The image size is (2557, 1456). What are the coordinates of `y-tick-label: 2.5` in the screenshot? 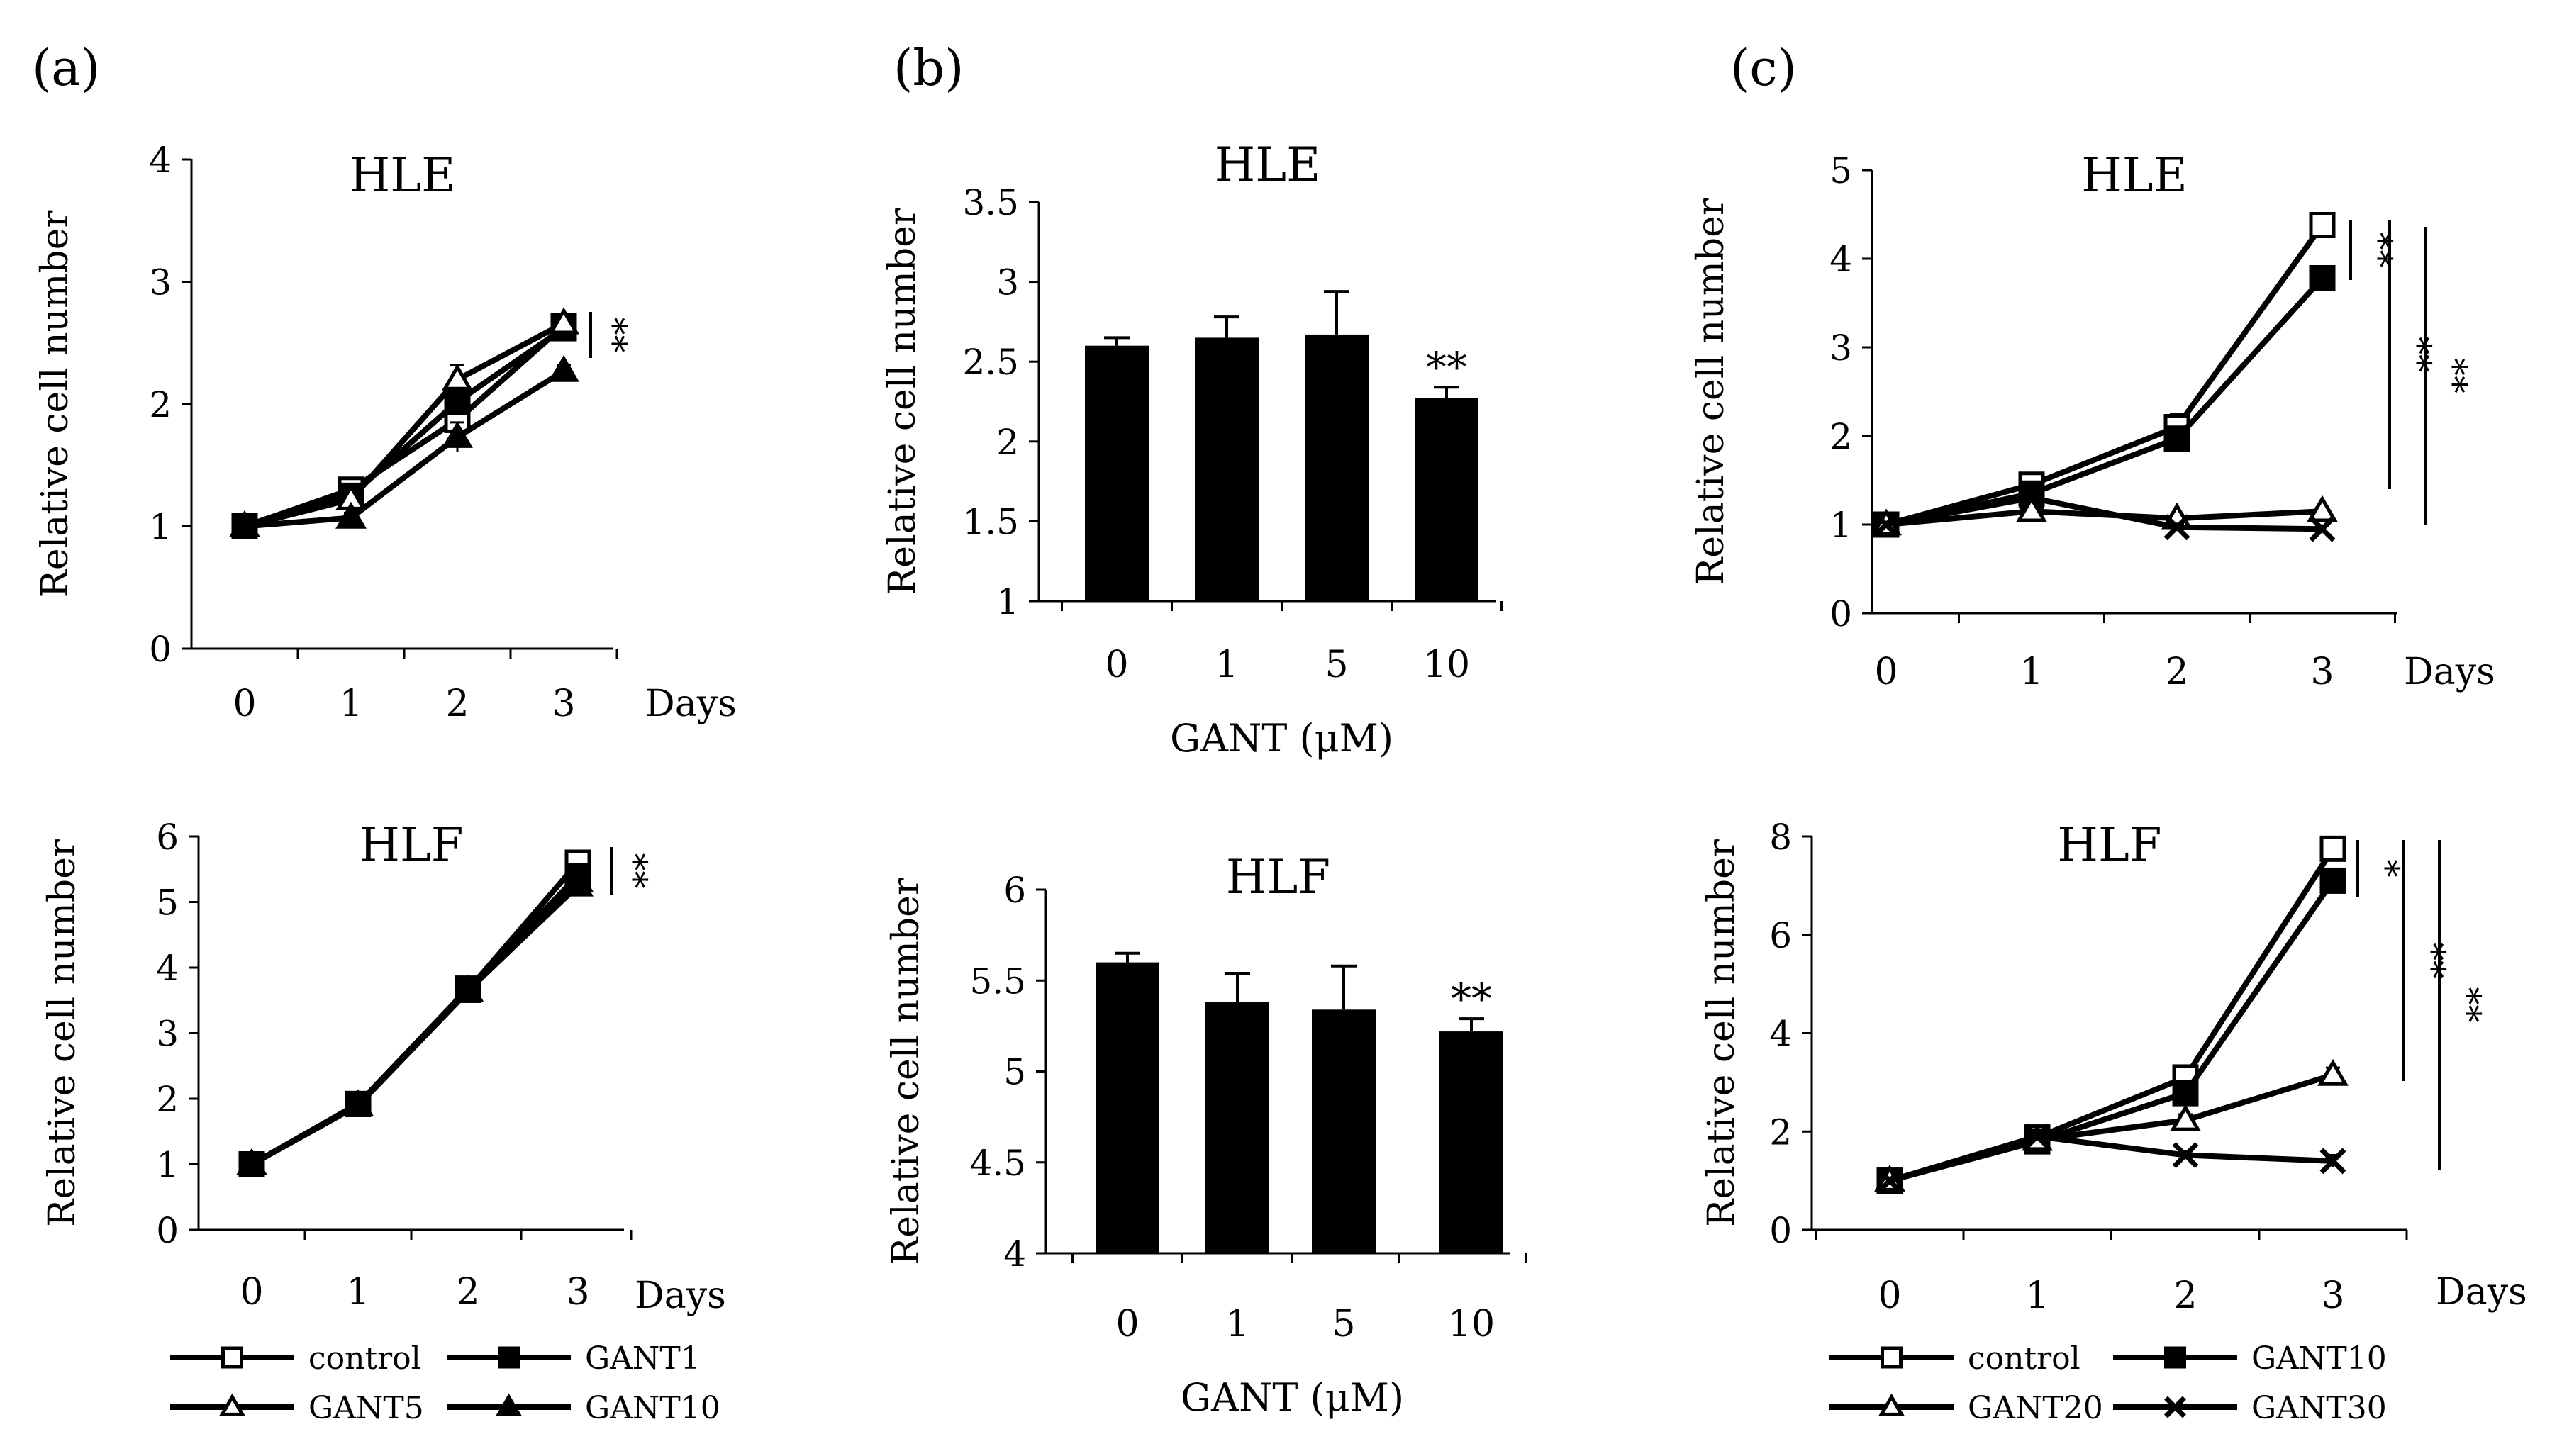 It's located at (991, 363).